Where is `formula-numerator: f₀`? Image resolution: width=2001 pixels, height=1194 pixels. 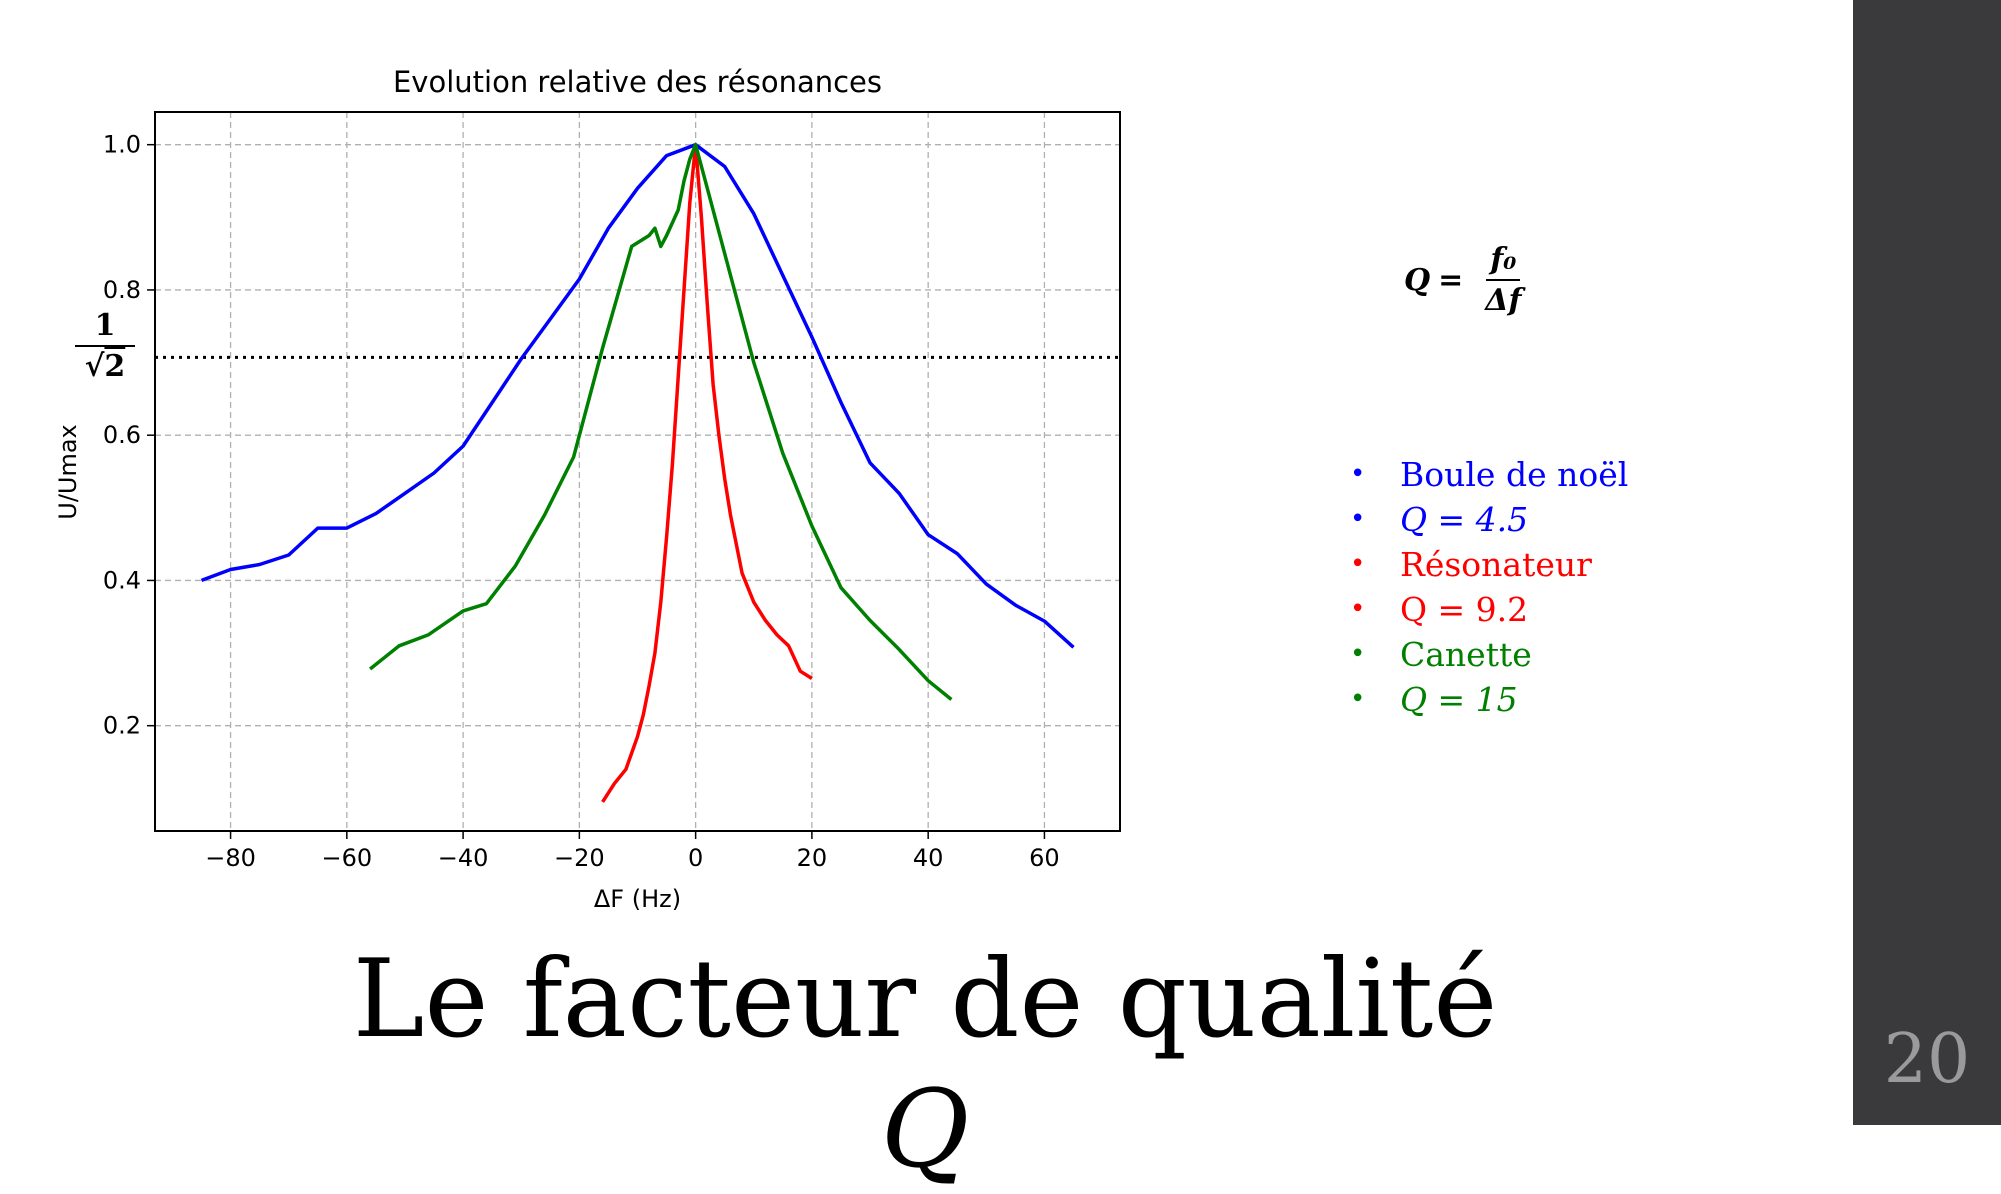 formula-numerator: f₀ is located at coordinates (1503, 261).